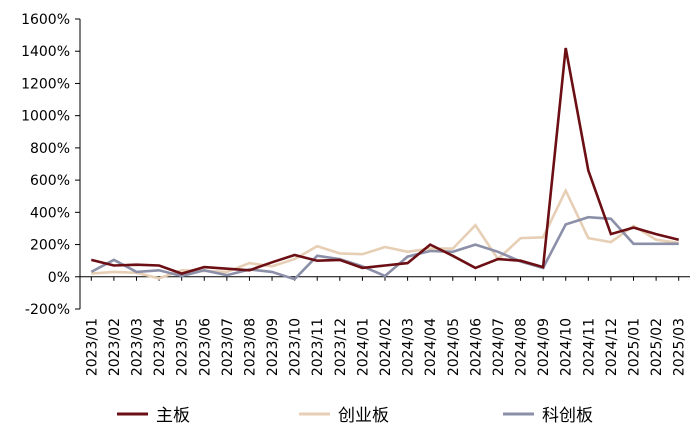 Image resolution: width=700 pixels, height=439 pixels. What do you see at coordinates (50, 213) in the screenshot?
I see `y-tick-label: 400%` at bounding box center [50, 213].